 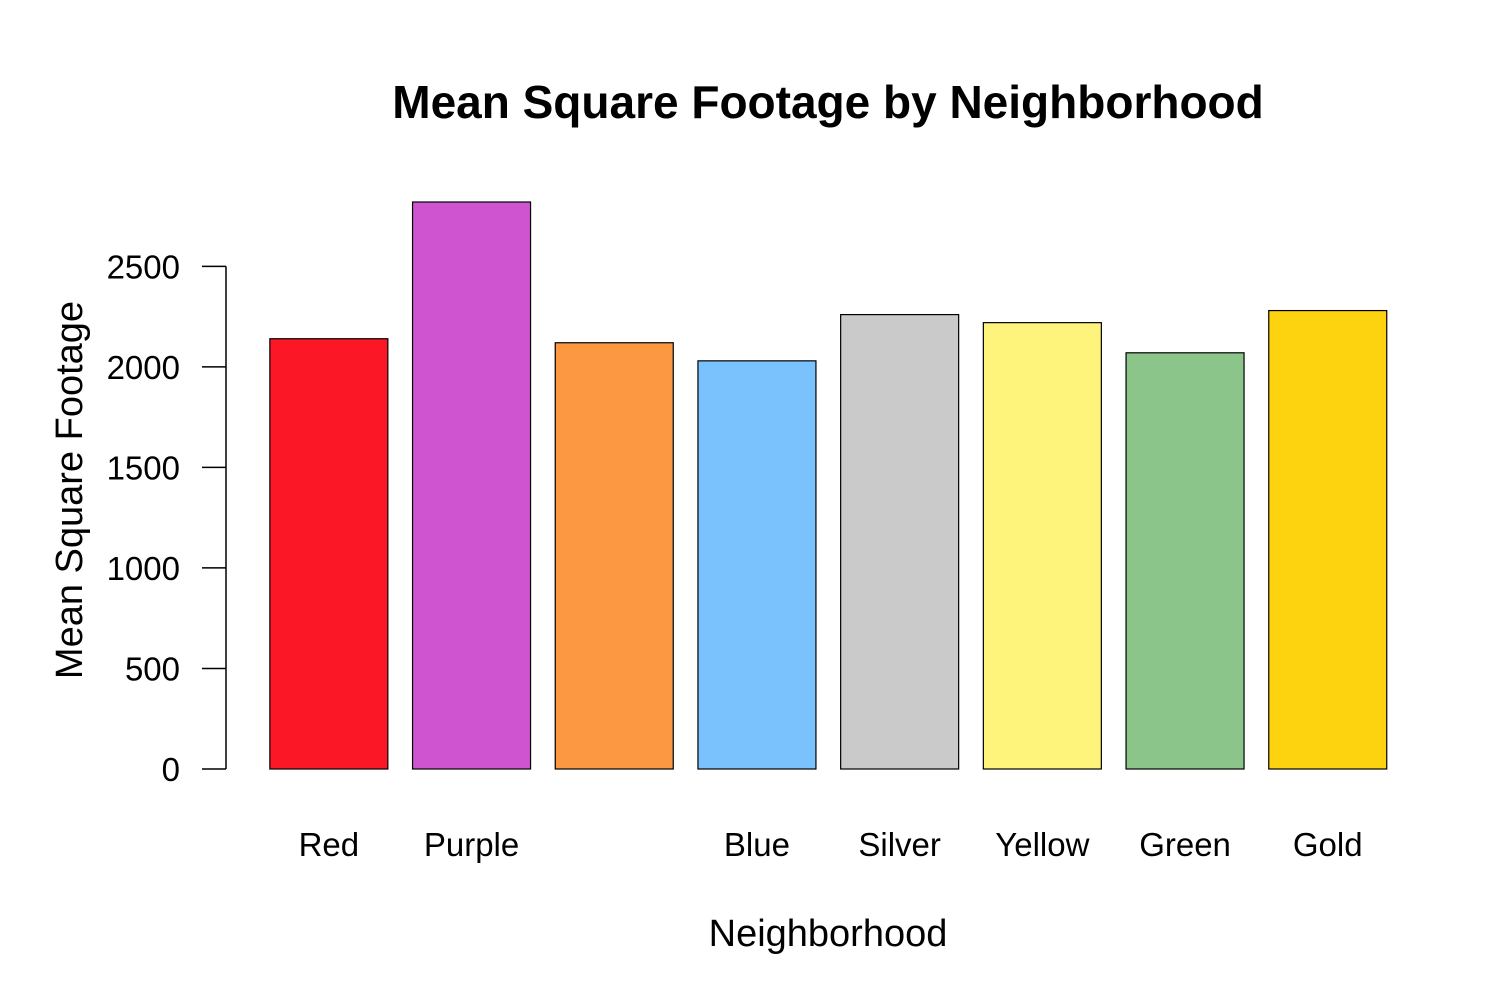 What do you see at coordinates (757, 844) in the screenshot?
I see `x-tick-label: Blue` at bounding box center [757, 844].